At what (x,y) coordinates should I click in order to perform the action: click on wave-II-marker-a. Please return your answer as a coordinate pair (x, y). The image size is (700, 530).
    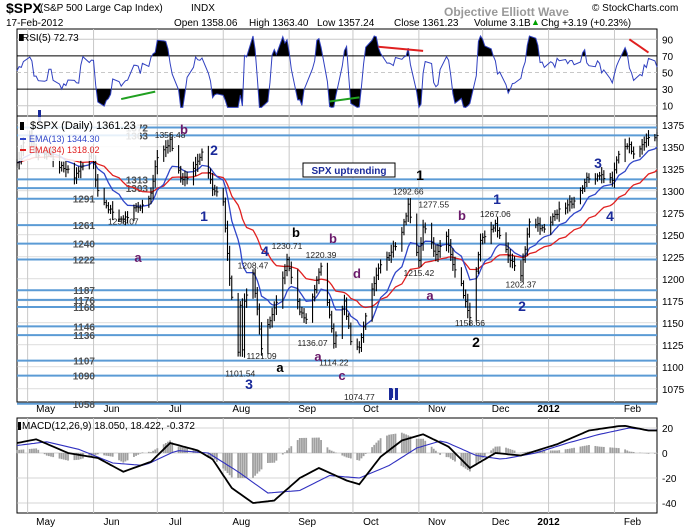
    Looking at the image, I should click on (390, 394).